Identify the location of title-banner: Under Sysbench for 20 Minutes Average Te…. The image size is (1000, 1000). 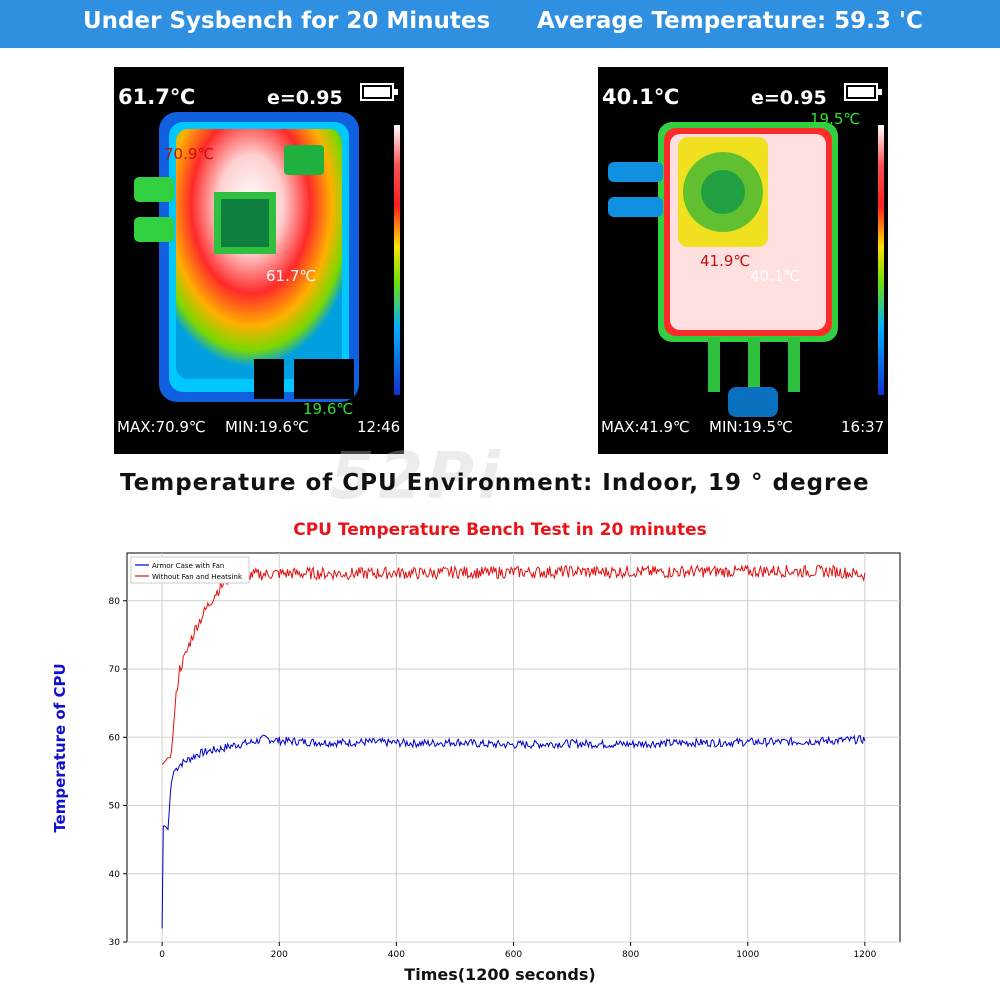
(500, 24).